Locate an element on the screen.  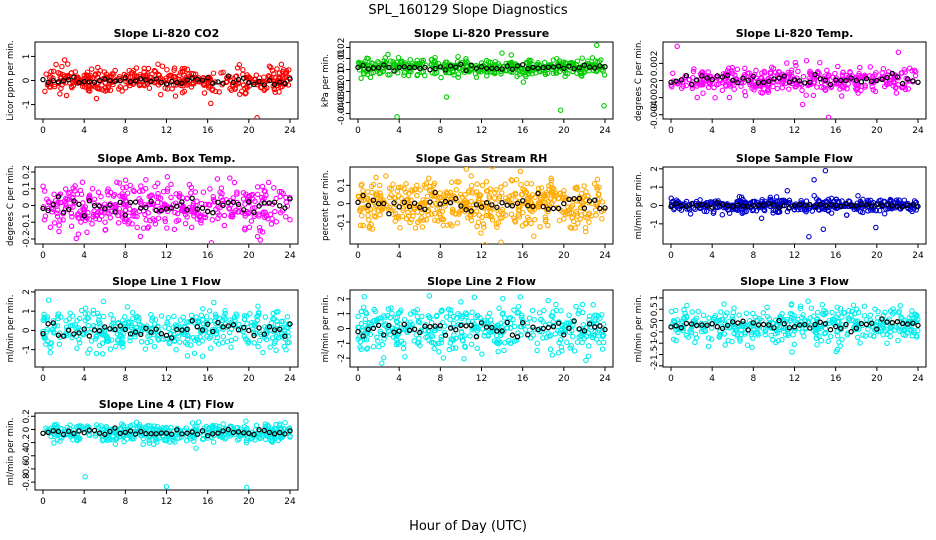
panel-title: Slope Li-820 Temp. is located at coordinates (795, 33).